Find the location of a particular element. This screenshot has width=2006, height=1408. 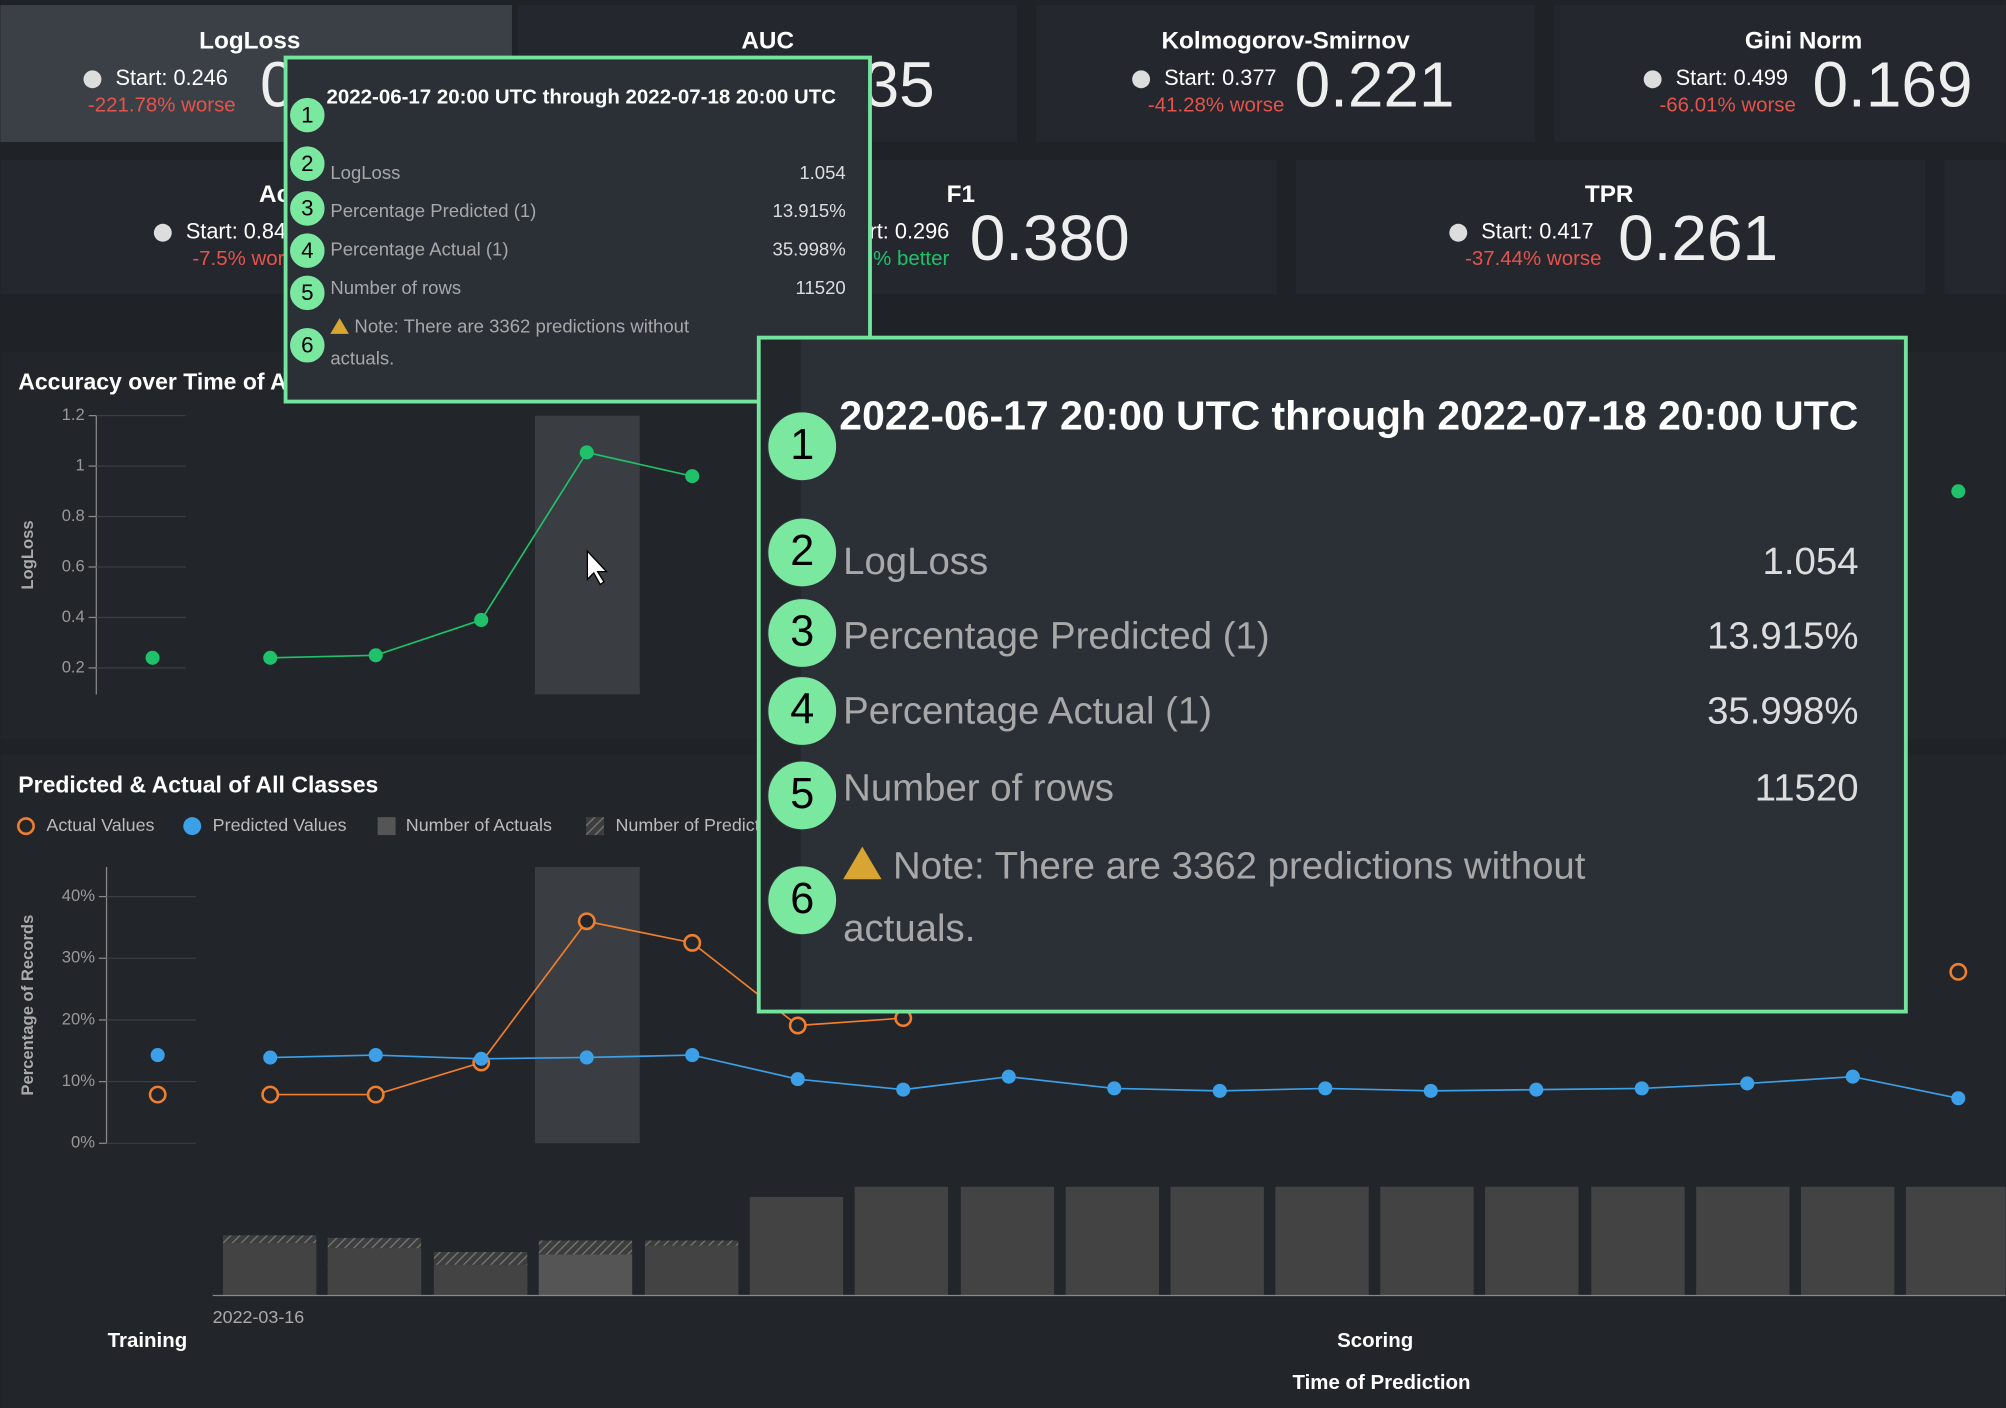

legend-label: Number of Predictions is located at coordinates (704, 825).